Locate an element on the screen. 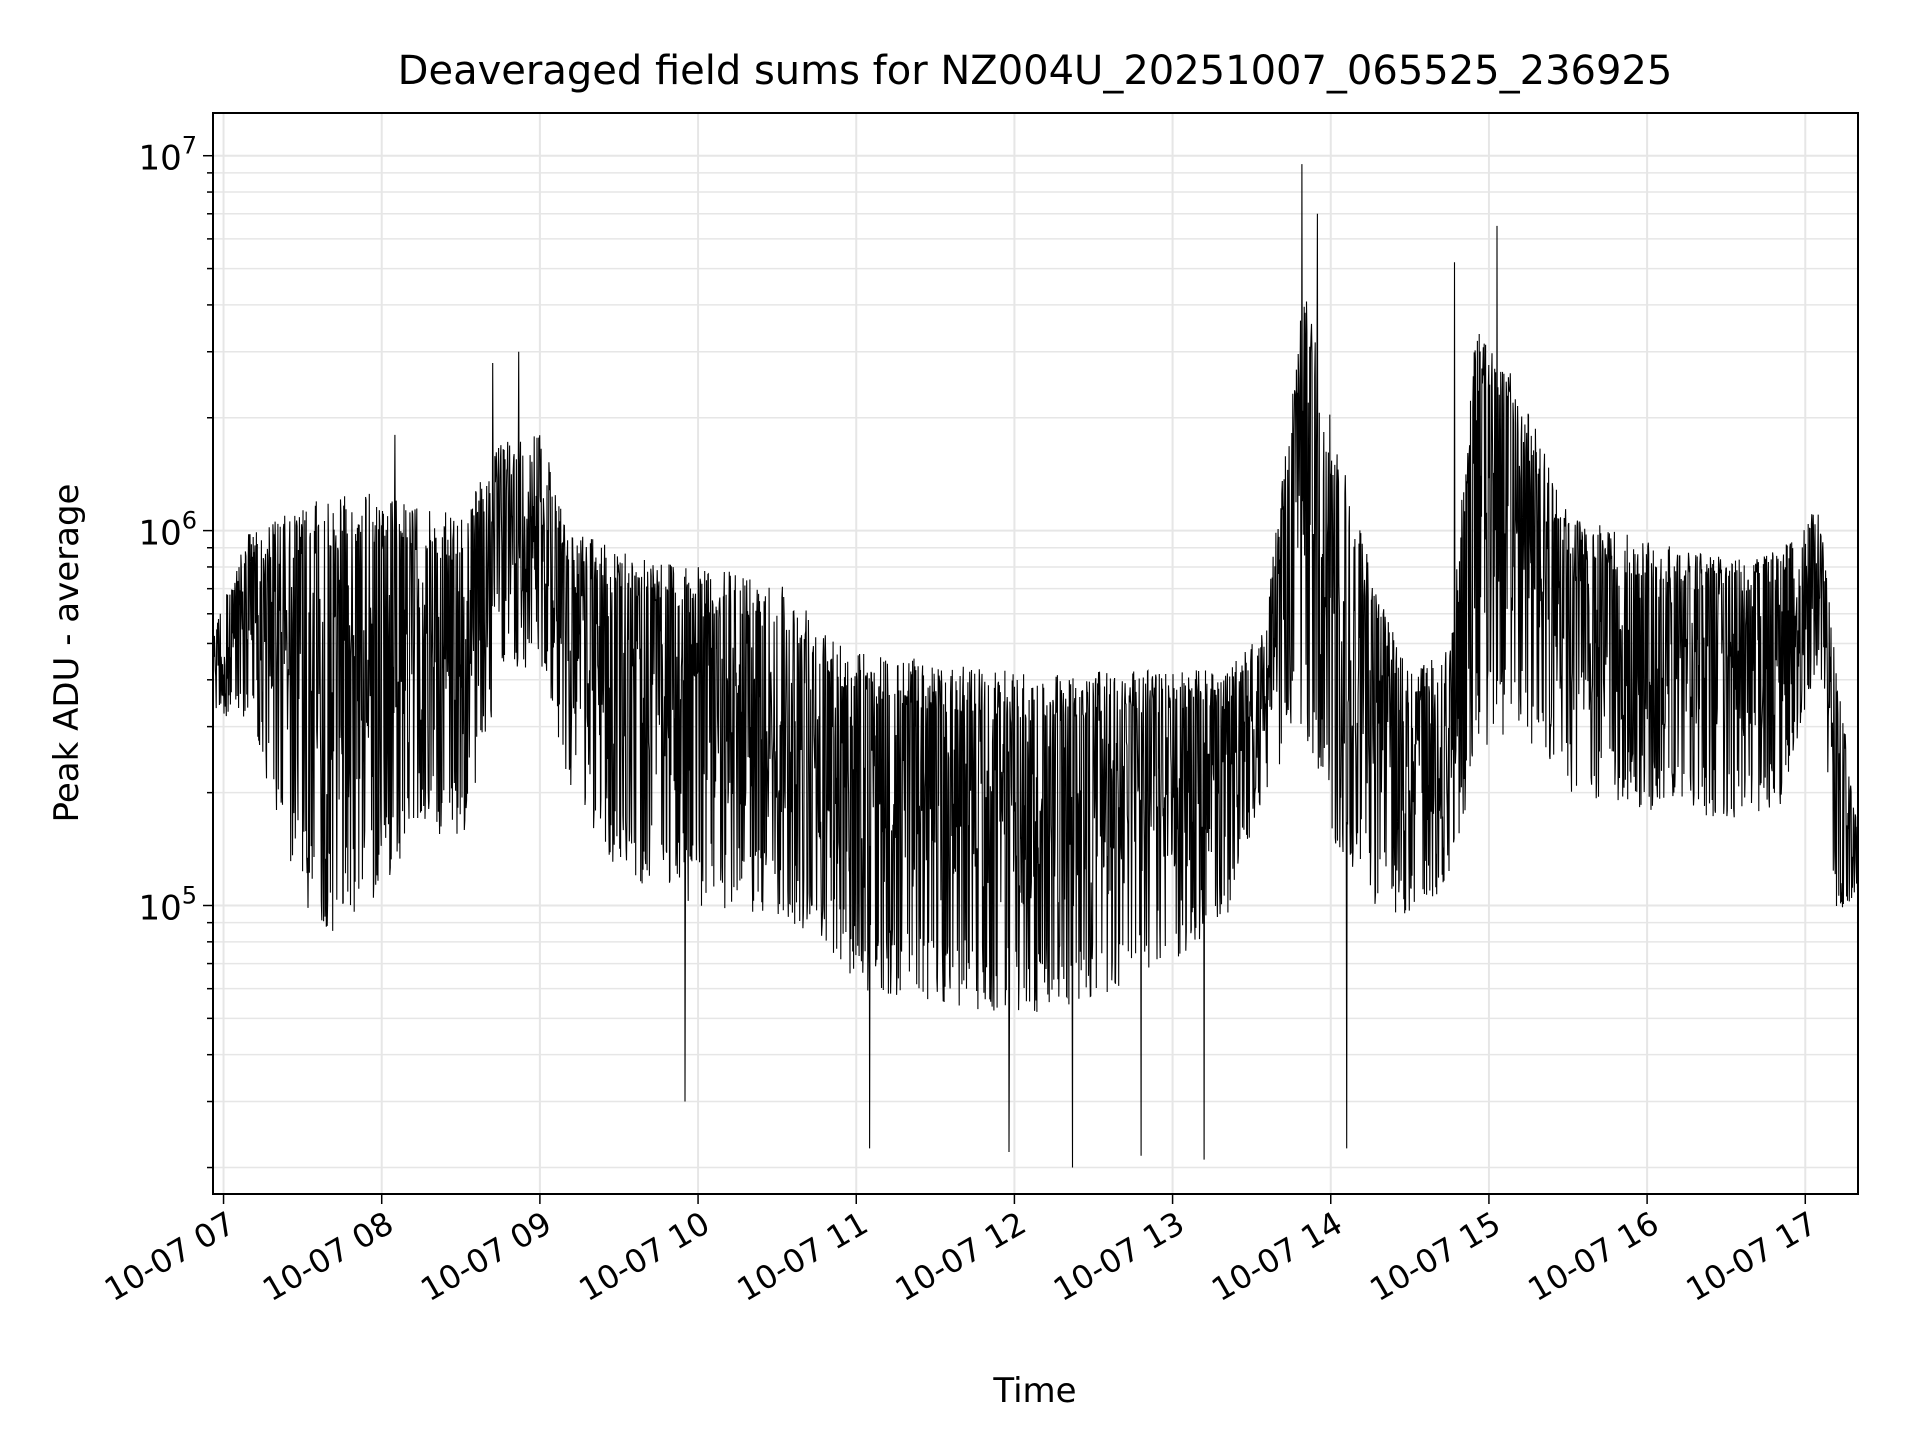 This screenshot has height=1440, width=1920. y-axis-label: Peak ADU - average is located at coordinates (67, 653).